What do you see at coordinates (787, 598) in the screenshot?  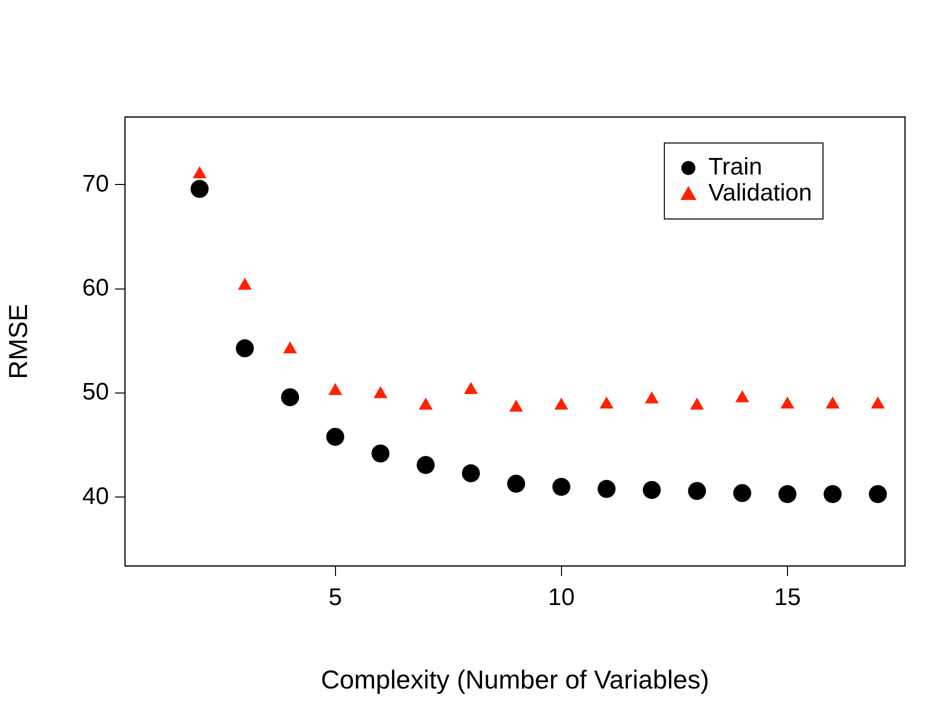 I see `x-tick-label: 15` at bounding box center [787, 598].